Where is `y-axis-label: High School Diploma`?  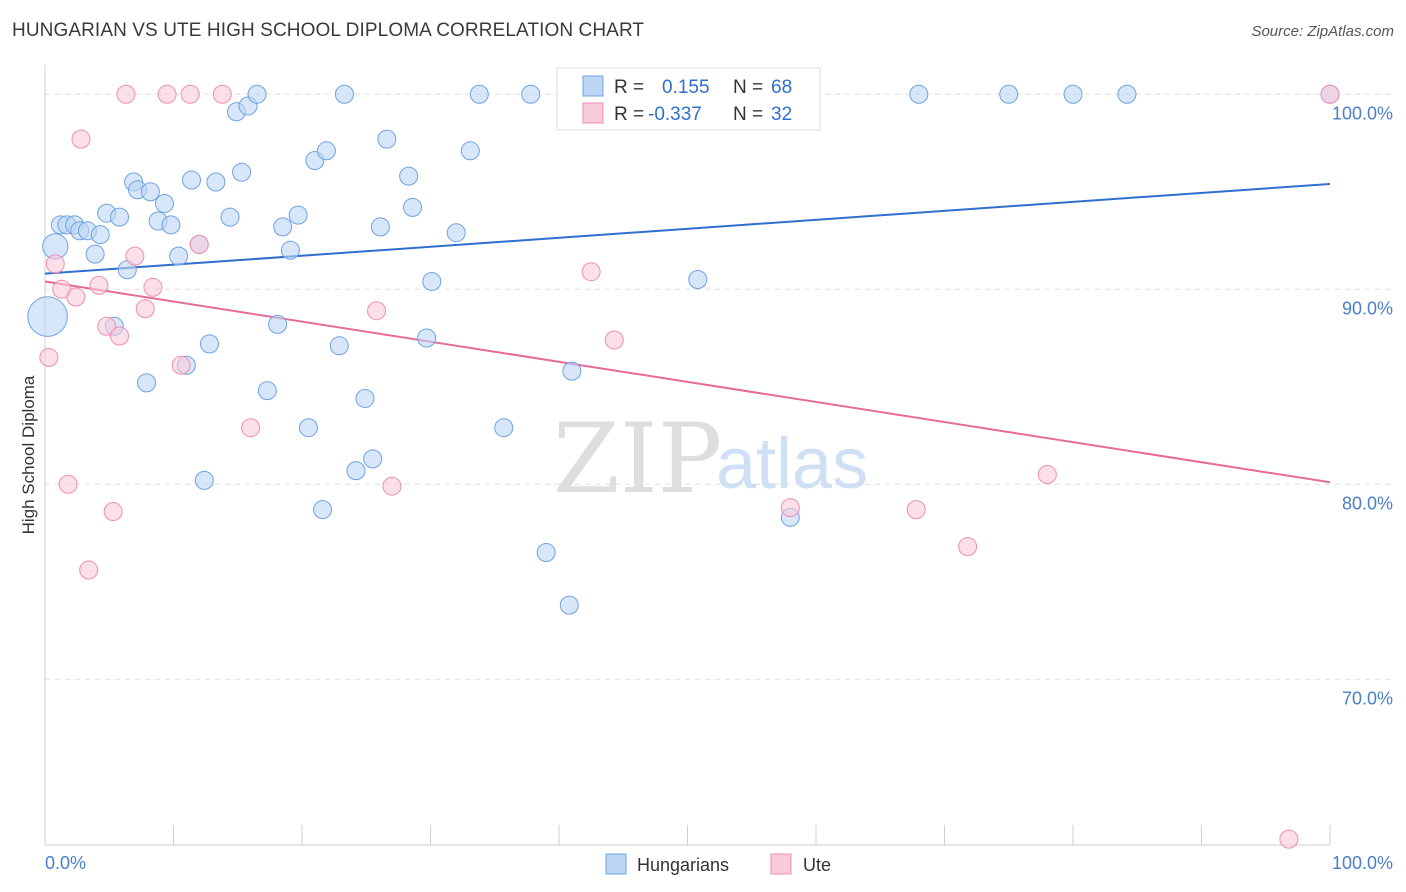
y-axis-label: High School Diploma is located at coordinates (28, 454).